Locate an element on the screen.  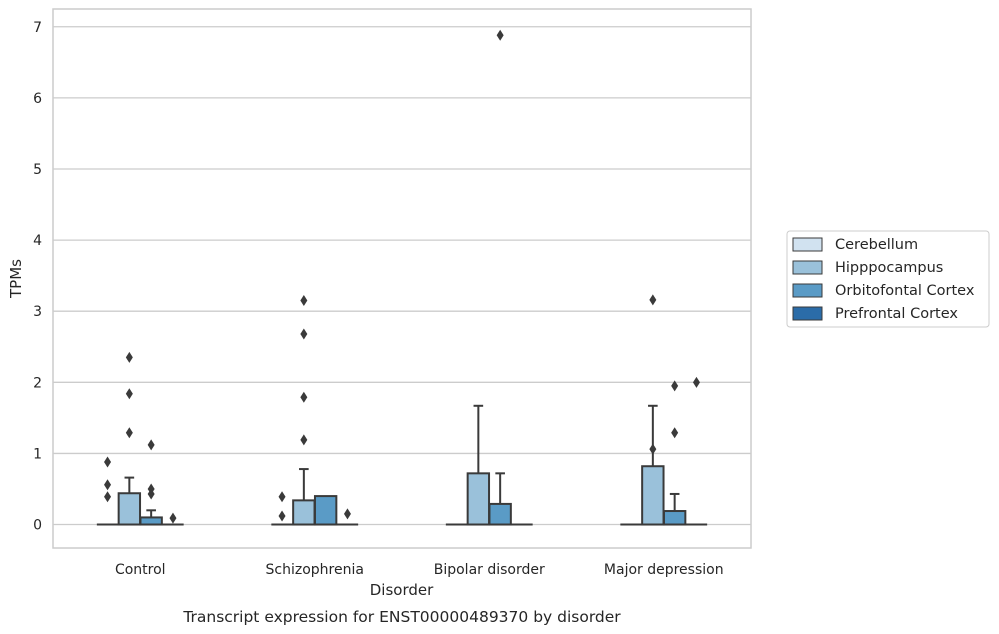
x-tick-label: Schizophrenia is located at coordinates (315, 570).